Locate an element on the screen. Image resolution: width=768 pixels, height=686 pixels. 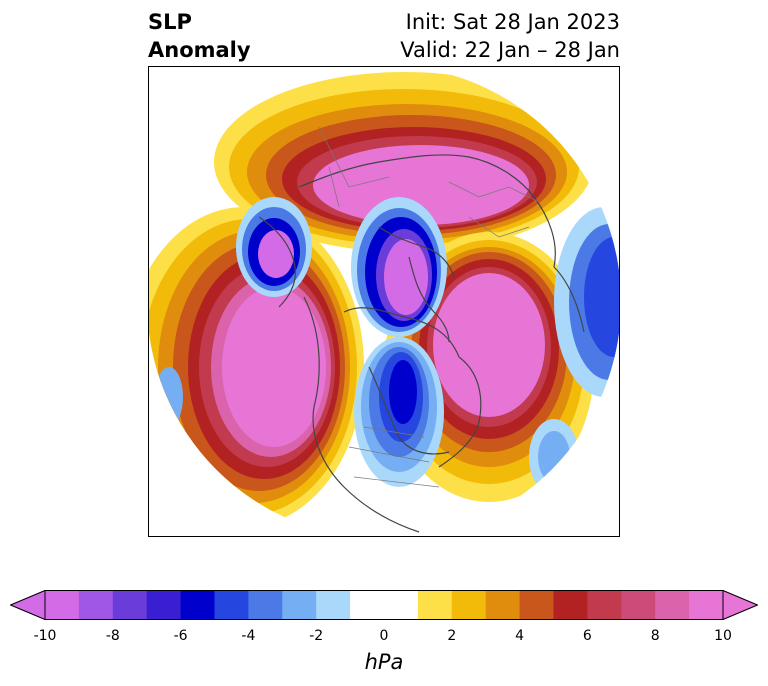
colorbar-tick-label: 10 is located at coordinates (723, 636).